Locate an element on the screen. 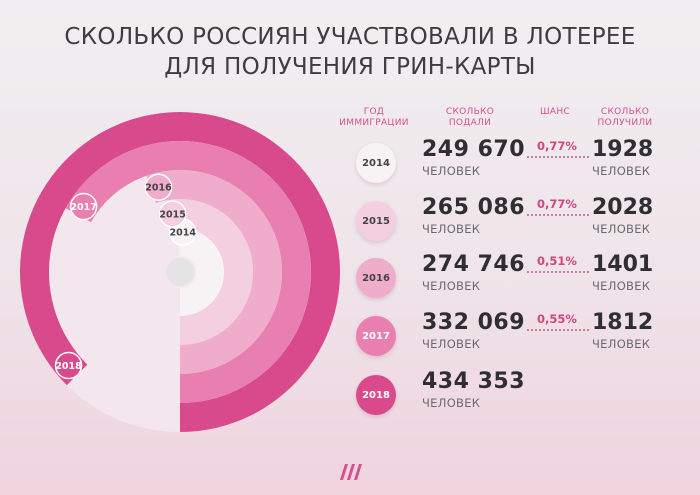  received-value: 1928 is located at coordinates (623, 149).